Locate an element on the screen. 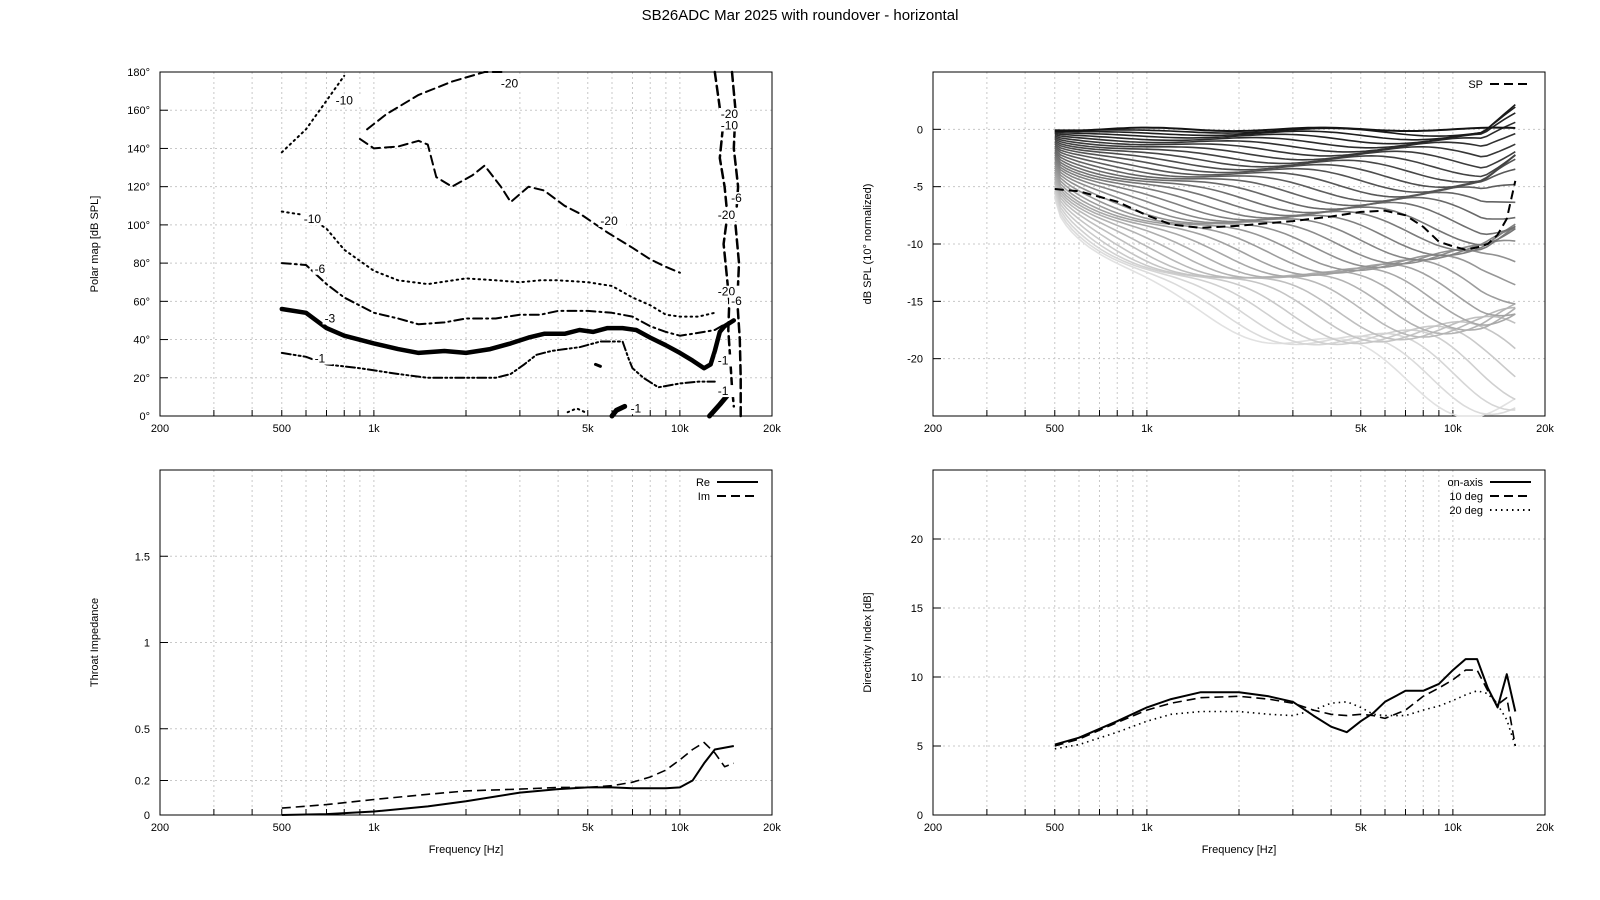 The width and height of the screenshot is (1600, 900). y-tick-label: 1.5 is located at coordinates (142, 557).